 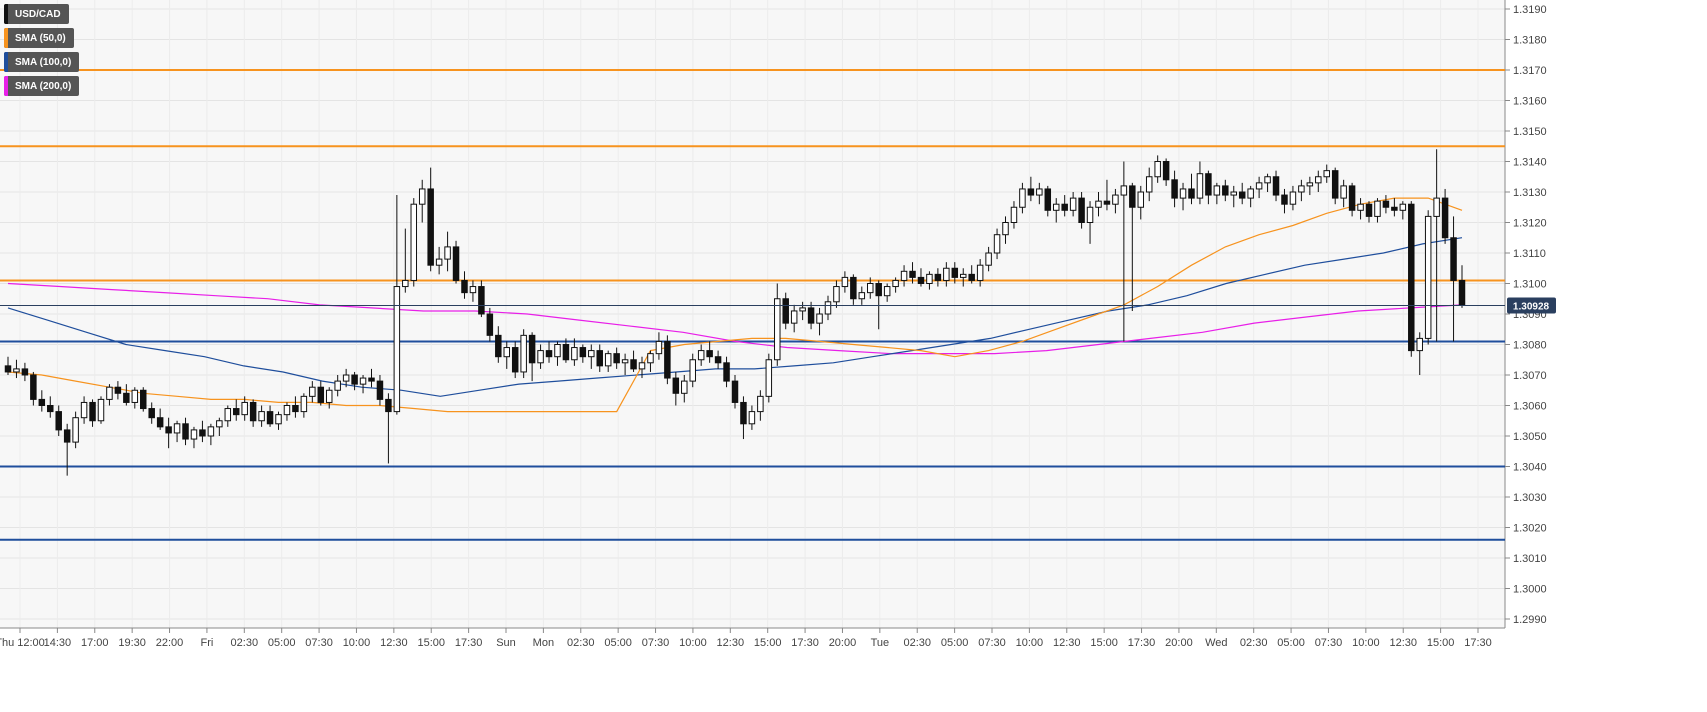 What do you see at coordinates (42, 62) in the screenshot?
I see `legend-item-sma100: SMA (100,0)` at bounding box center [42, 62].